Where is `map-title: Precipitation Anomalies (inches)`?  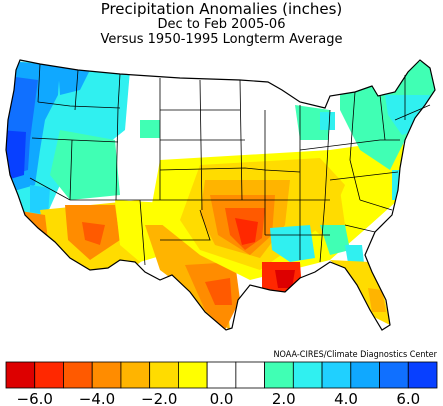
map-title: Precipitation Anomalies (inches) is located at coordinates (221, 9).